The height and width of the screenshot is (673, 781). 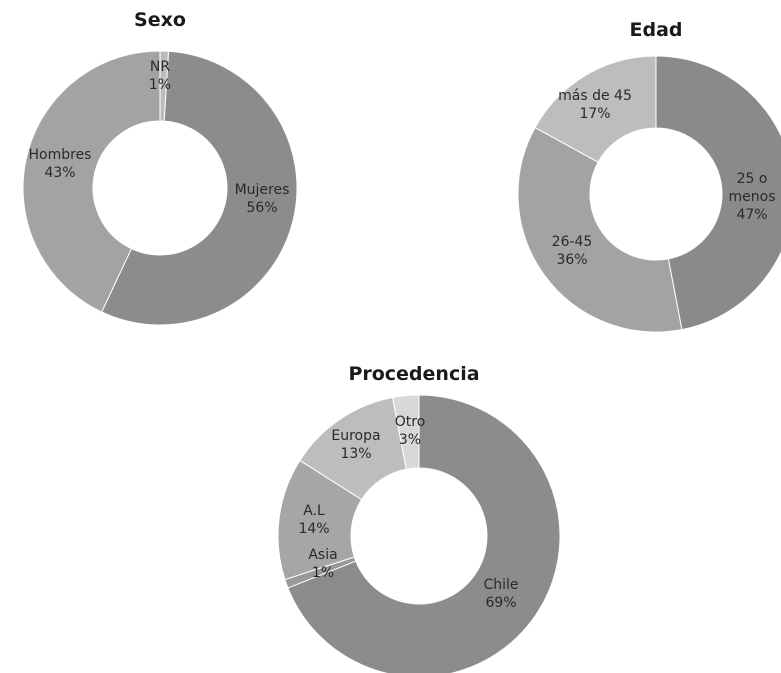 What do you see at coordinates (355, 445) in the screenshot?
I see `slice-label-procedencia-europa: Europa 13%` at bounding box center [355, 445].